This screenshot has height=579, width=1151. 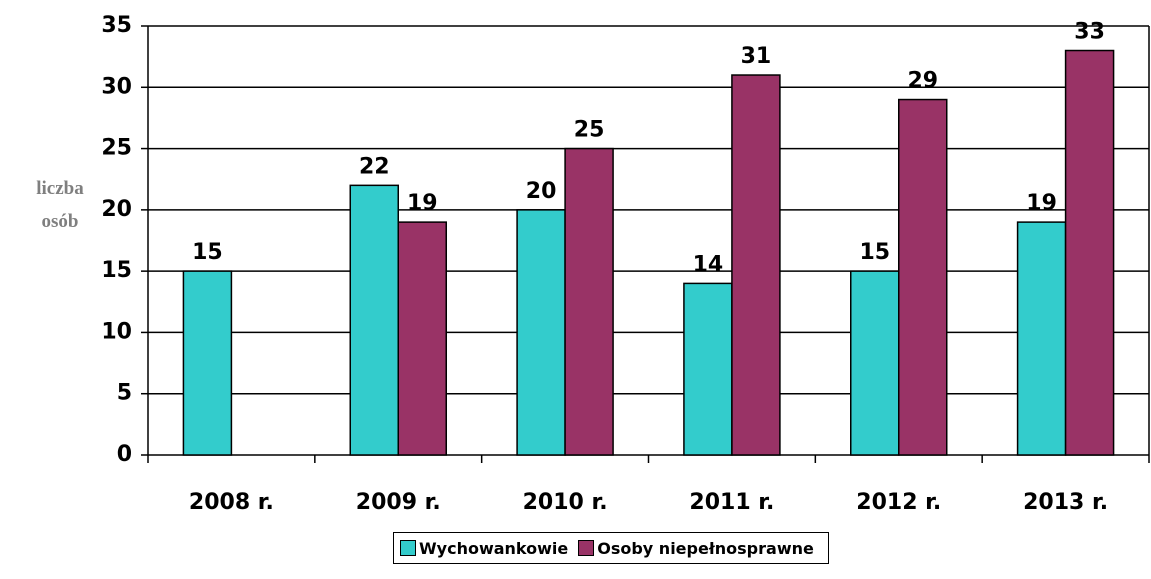 I want to click on data-label: 31, so click(x=756, y=56).